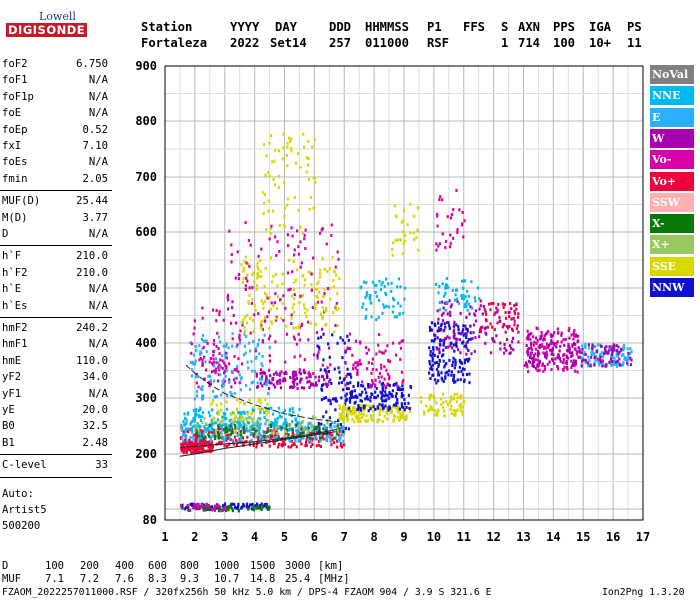 The height and width of the screenshot is (600, 700). I want to click on legend-item-w: W, so click(672, 138).